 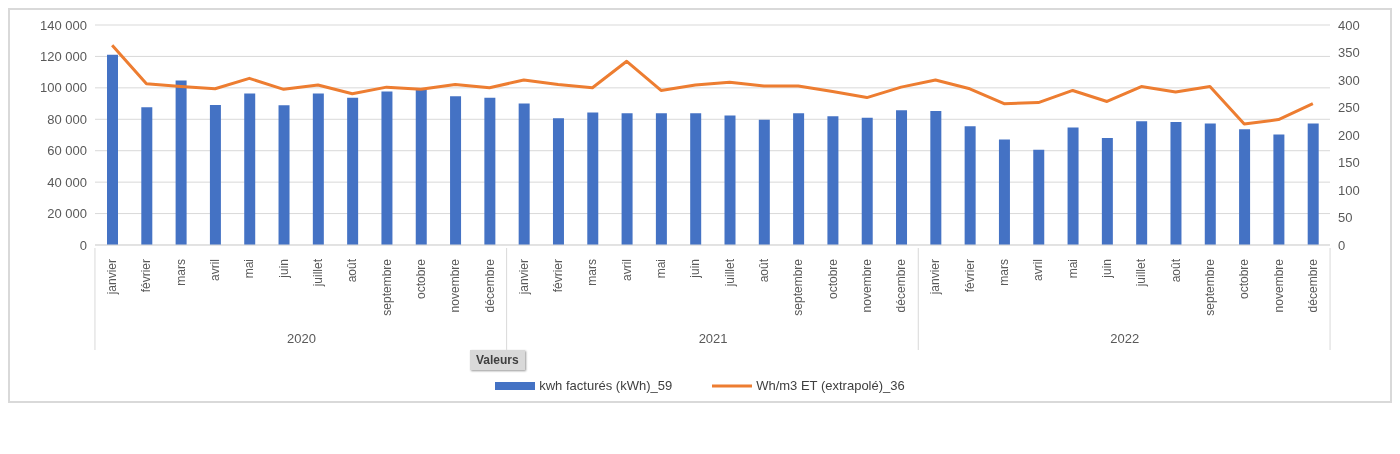 I want to click on y2-tick-label: 50, so click(x=1345, y=218).